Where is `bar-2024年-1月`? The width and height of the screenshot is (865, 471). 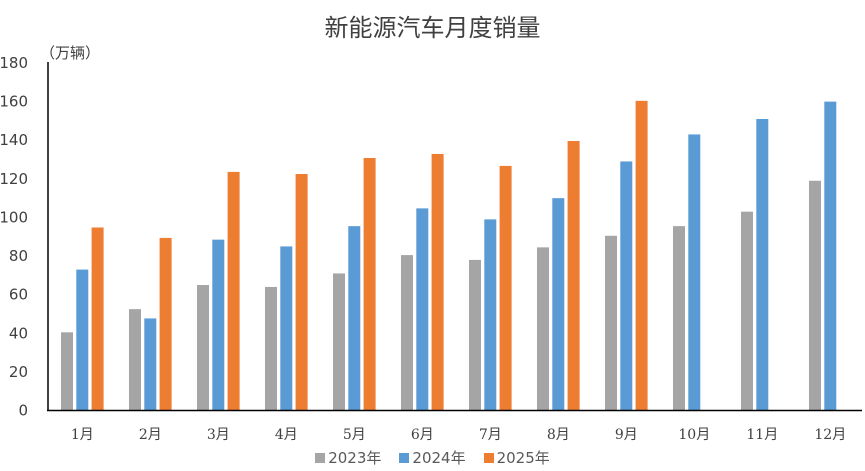 bar-2024年-1月 is located at coordinates (82, 340).